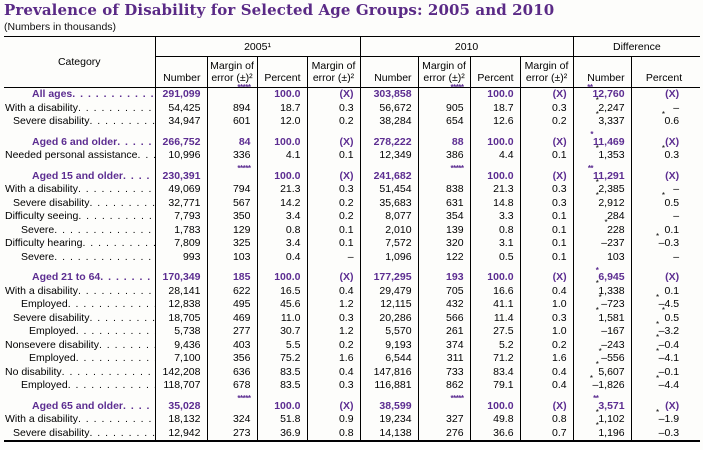  What do you see at coordinates (231, 92) in the screenshot?
I see `value-cell: *****` at bounding box center [231, 92].